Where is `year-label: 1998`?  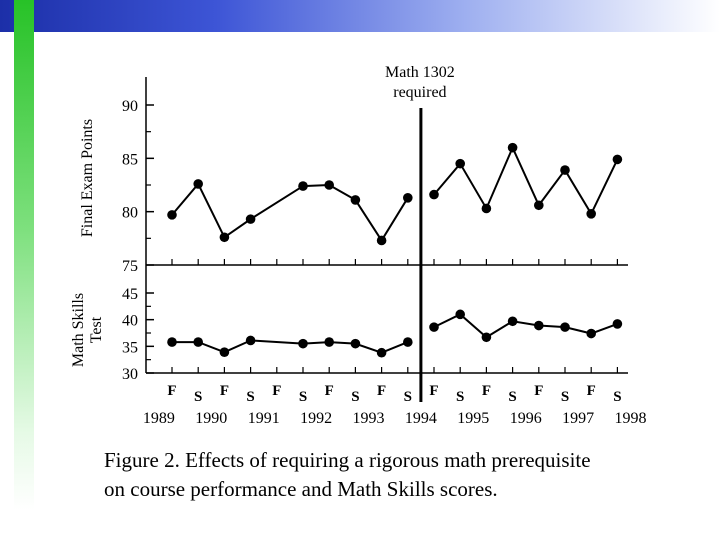
year-label: 1998 is located at coordinates (631, 418).